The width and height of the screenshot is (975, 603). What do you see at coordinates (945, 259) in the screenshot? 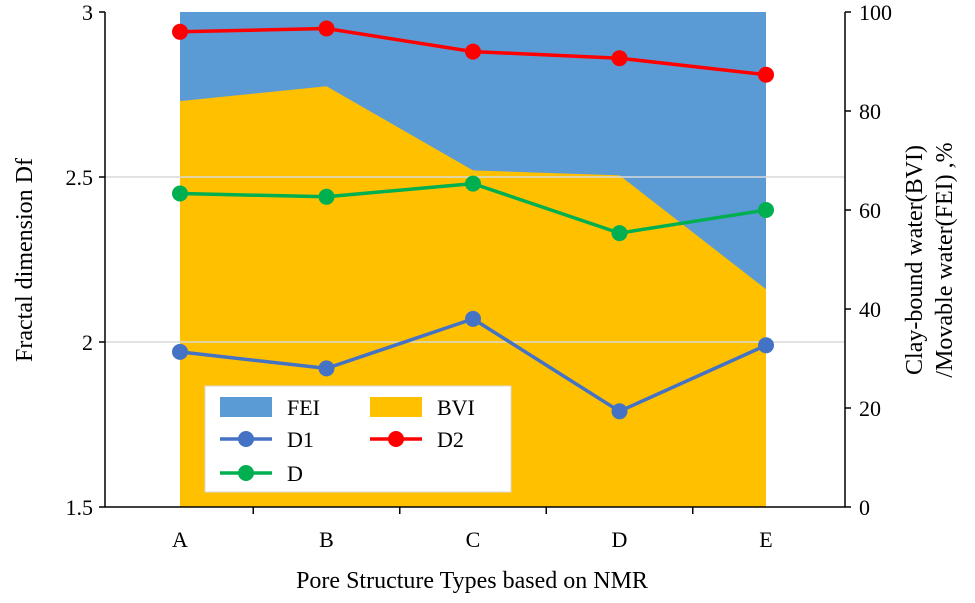
I see `y-axis-title-right-line2: /Movable water(FEI) ,%` at bounding box center [945, 259].